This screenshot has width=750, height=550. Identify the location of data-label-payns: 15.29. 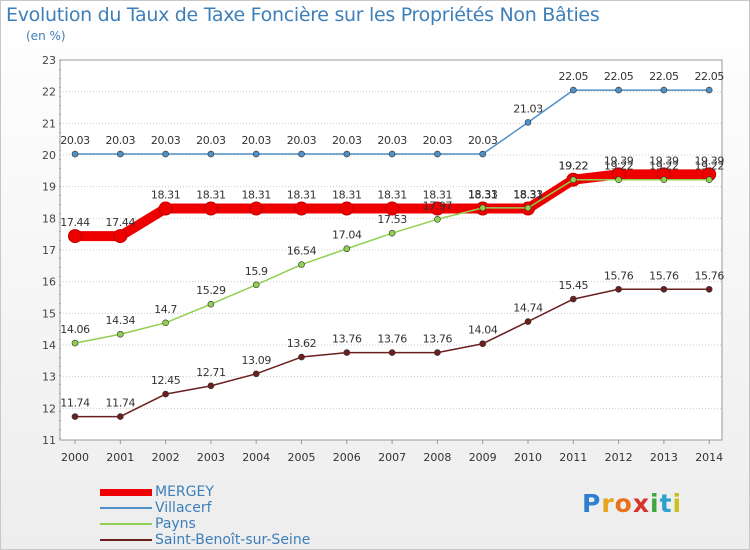
(211, 290).